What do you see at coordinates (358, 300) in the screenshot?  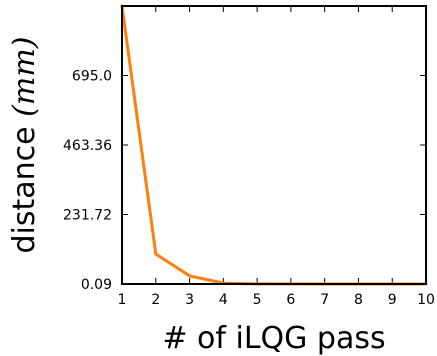 I see `x-tick-label: 8` at bounding box center [358, 300].